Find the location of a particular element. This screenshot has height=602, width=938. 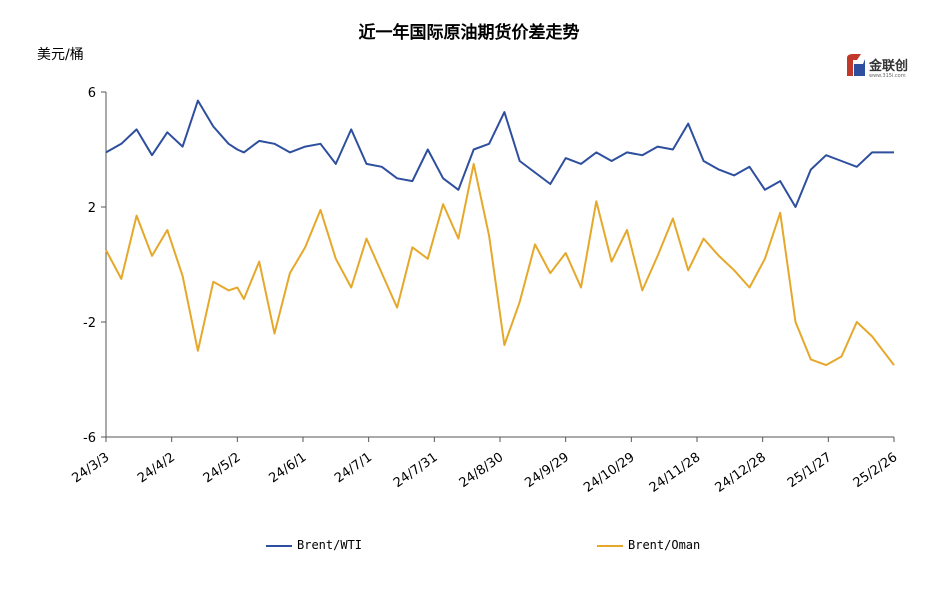

x-tick-label: 24/8/30 is located at coordinates (482, 470).